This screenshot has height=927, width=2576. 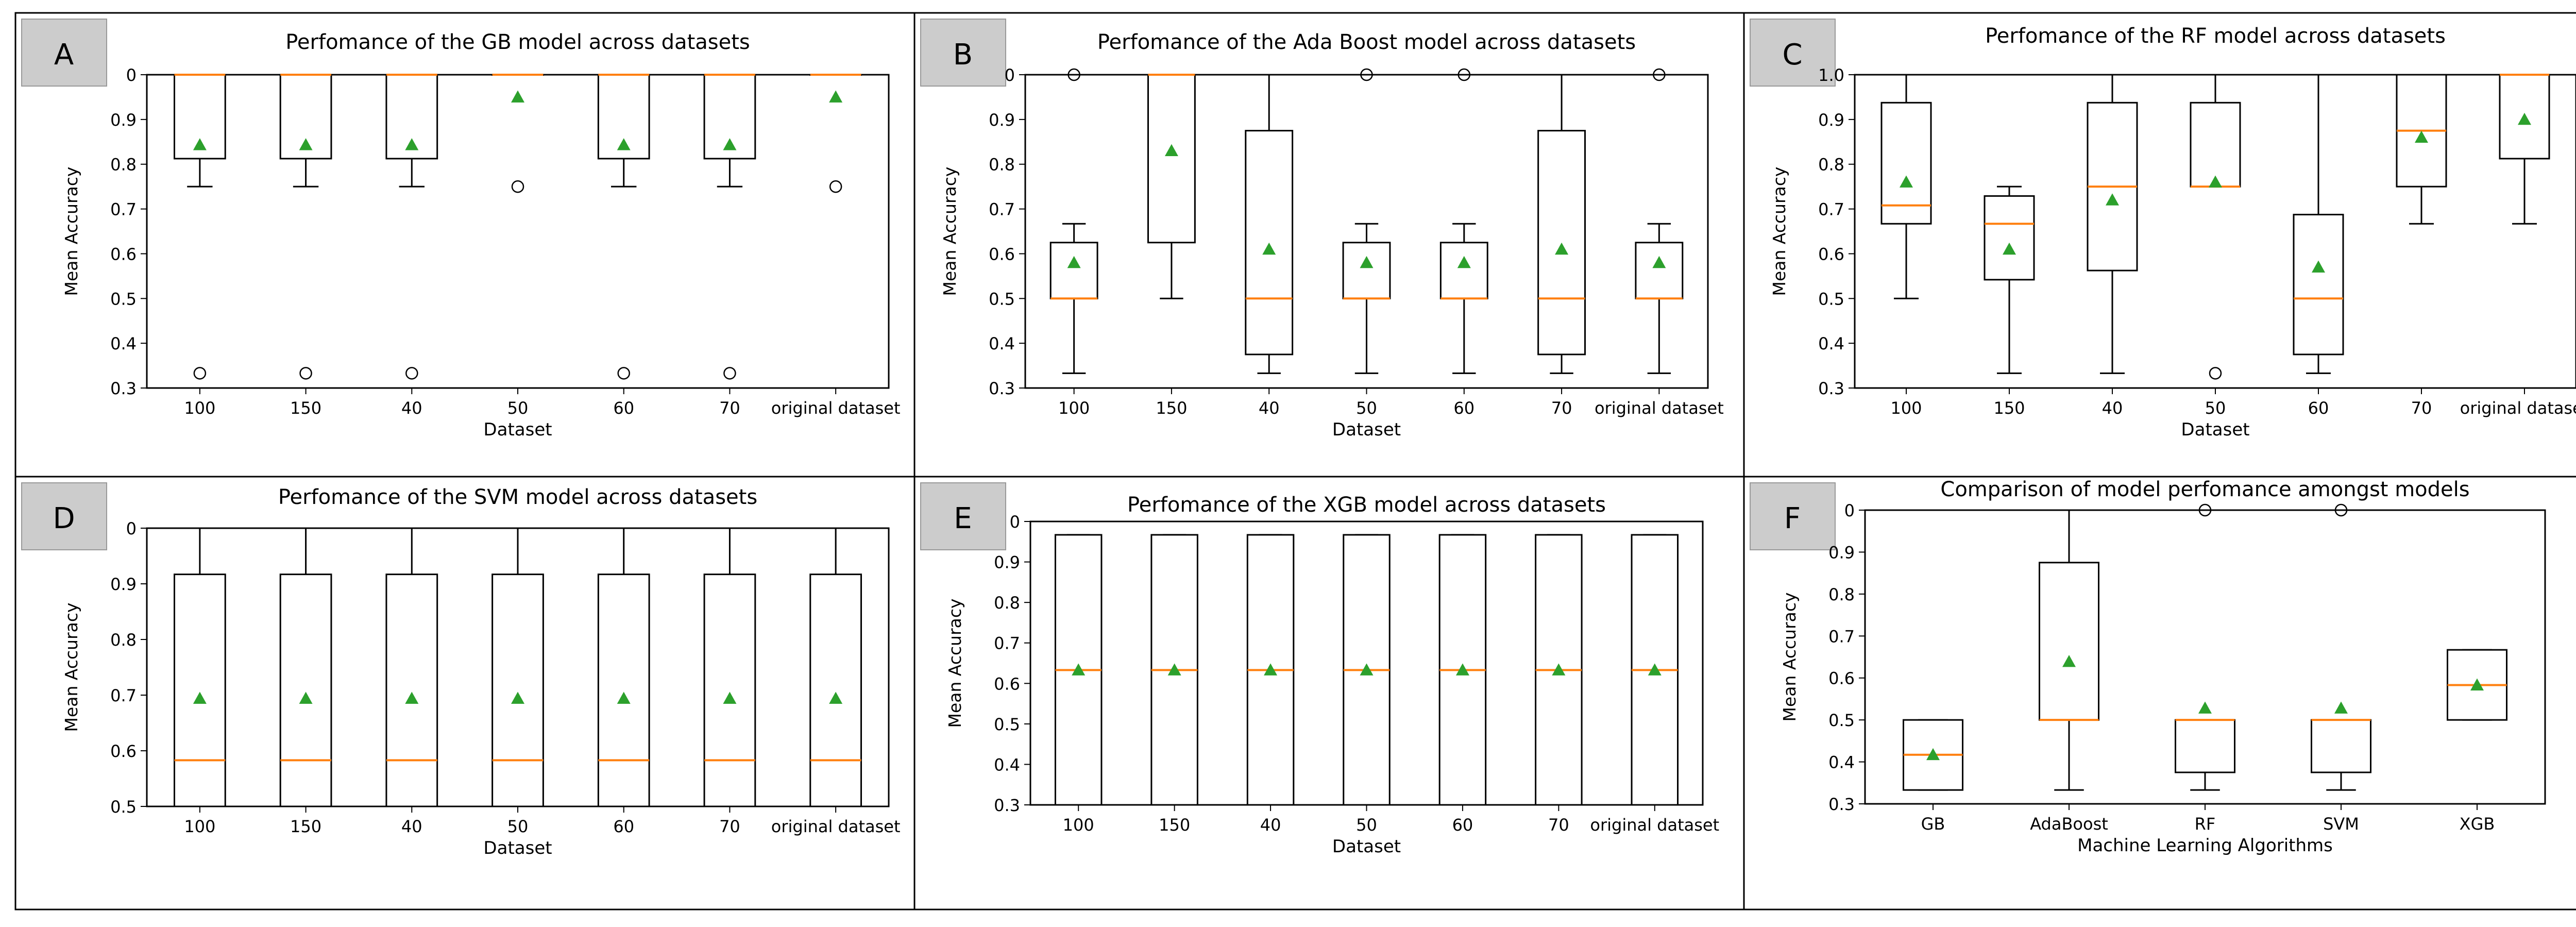 What do you see at coordinates (64, 55) in the screenshot?
I see `panel-label: A` at bounding box center [64, 55].